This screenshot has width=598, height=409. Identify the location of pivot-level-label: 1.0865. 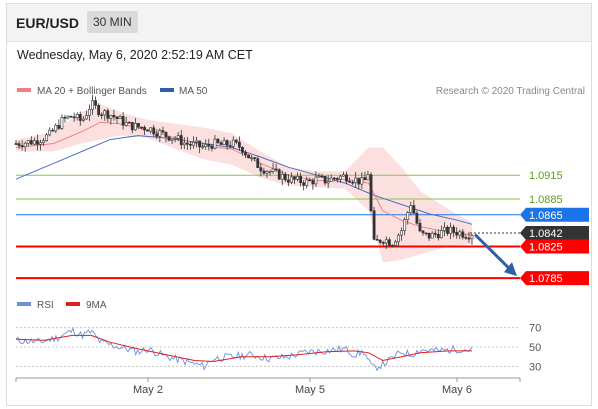
(546, 216).